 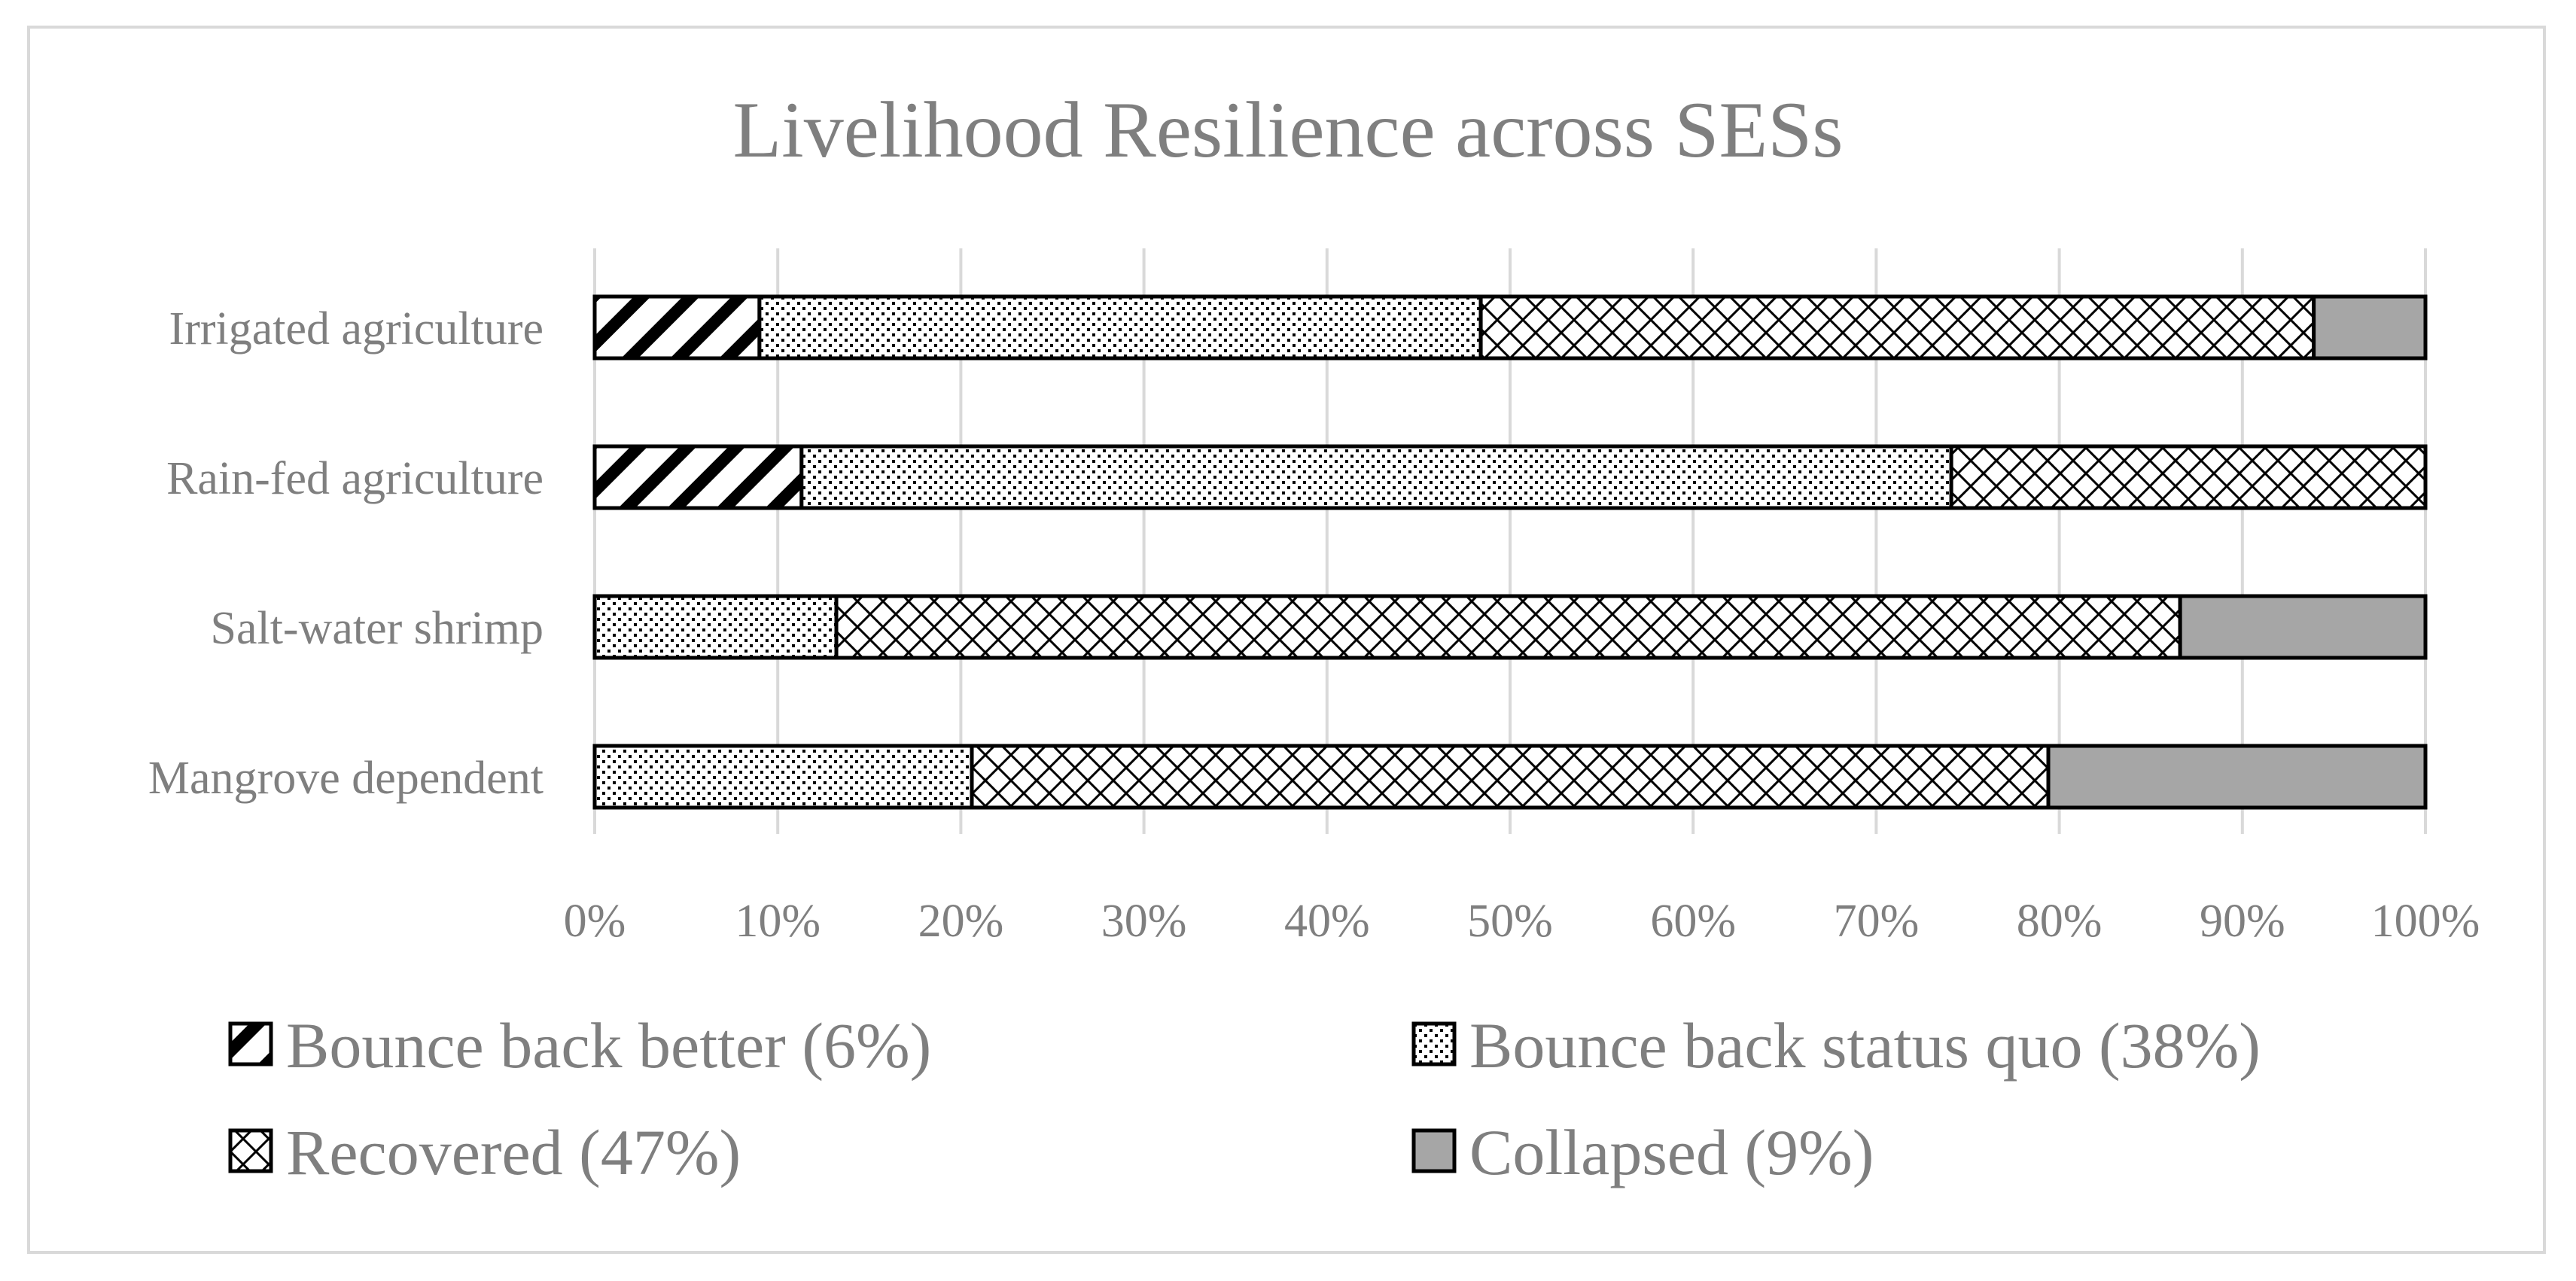 What do you see at coordinates (1693, 921) in the screenshot?
I see `x-tick-label-60: 60%` at bounding box center [1693, 921].